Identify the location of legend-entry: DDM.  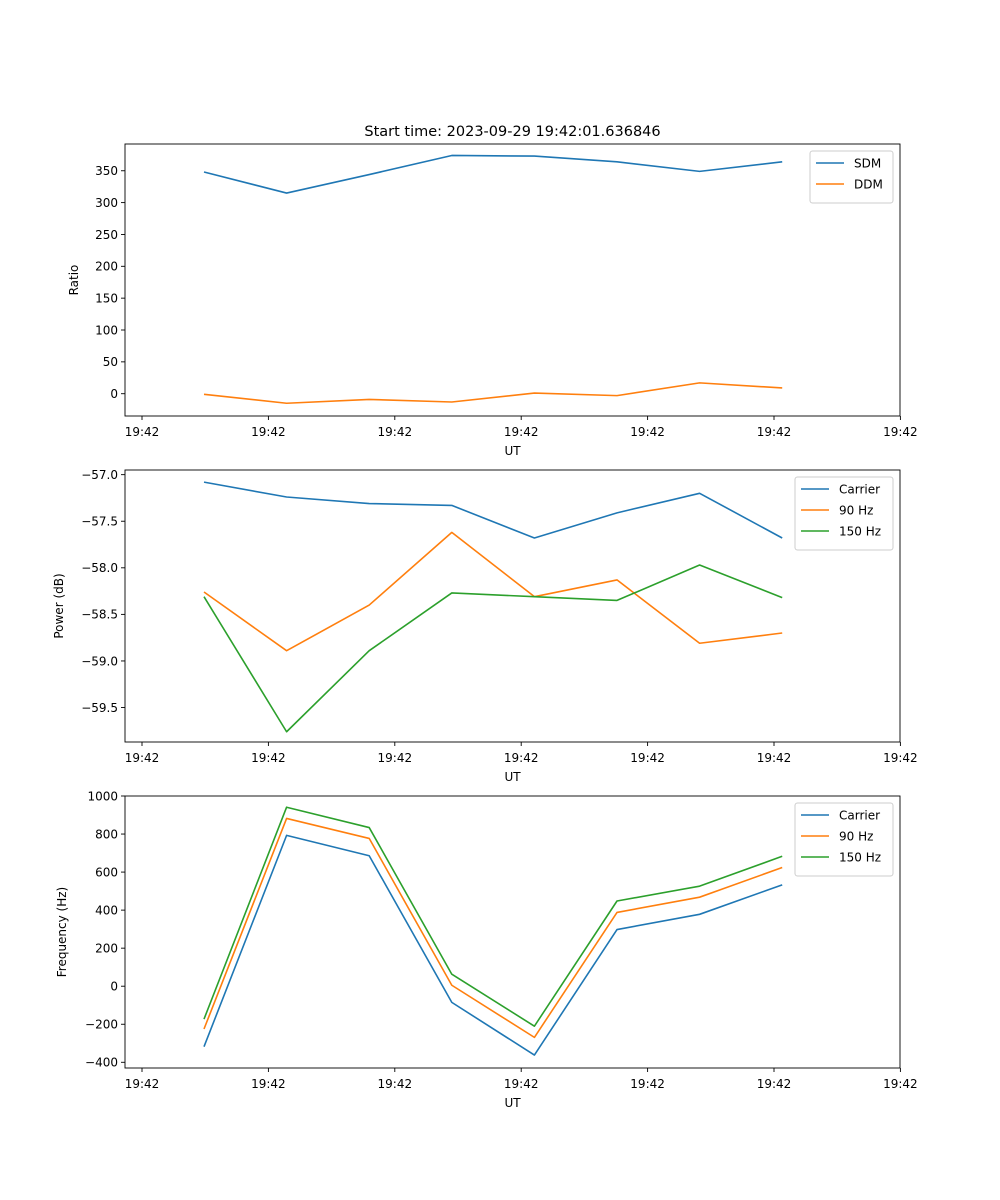
(868, 184).